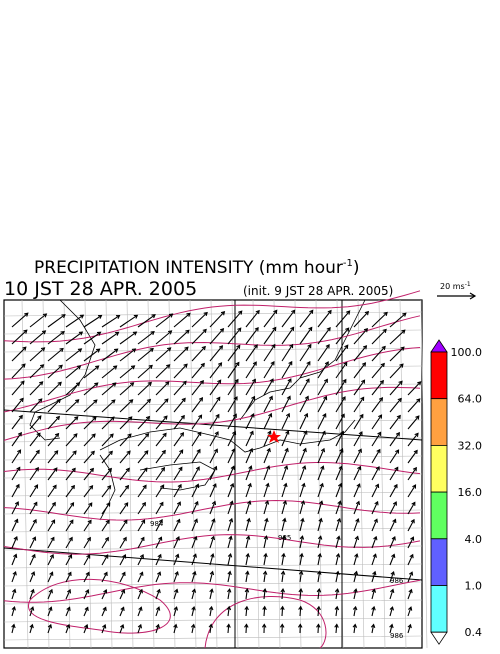 The image size is (500, 654). What do you see at coordinates (474, 539) in the screenshot?
I see `colorbar-label: 4.0` at bounding box center [474, 539].